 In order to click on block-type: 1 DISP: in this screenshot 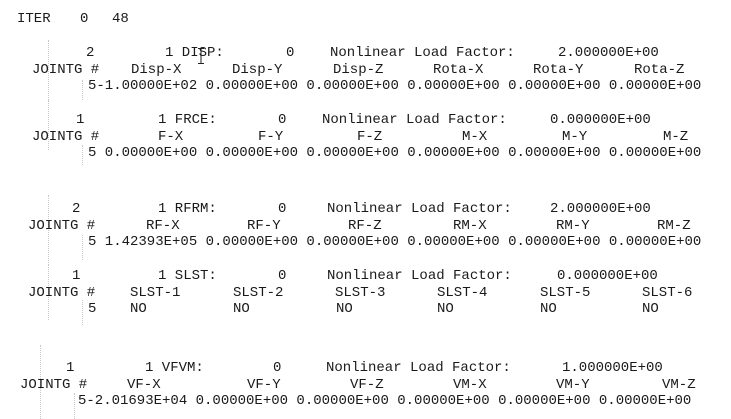, I will do `click(194, 53)`.